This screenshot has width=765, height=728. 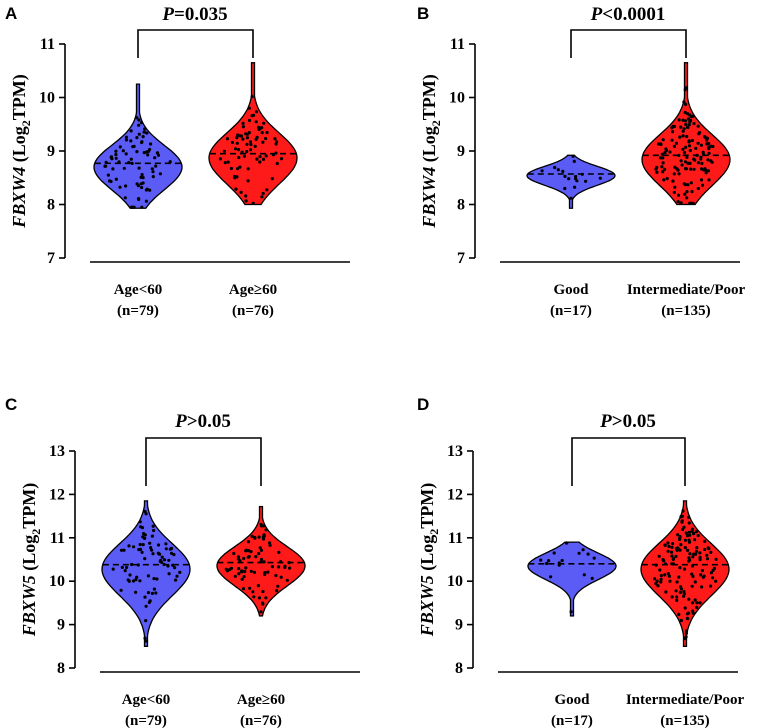 I want to click on category-label: Age<60, so click(x=146, y=700).